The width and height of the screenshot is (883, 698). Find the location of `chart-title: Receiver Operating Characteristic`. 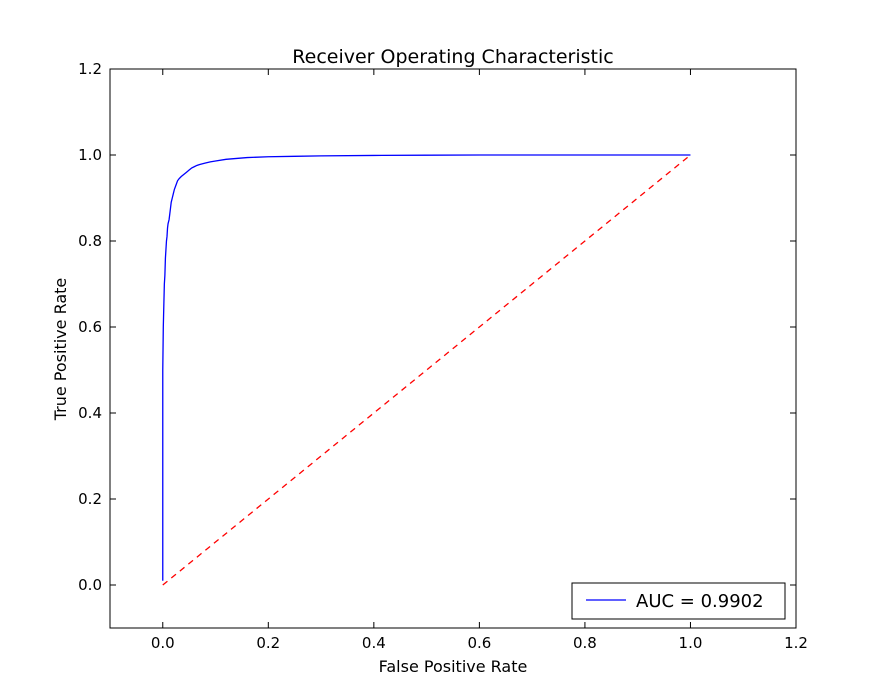

chart-title: Receiver Operating Characteristic is located at coordinates (452, 57).